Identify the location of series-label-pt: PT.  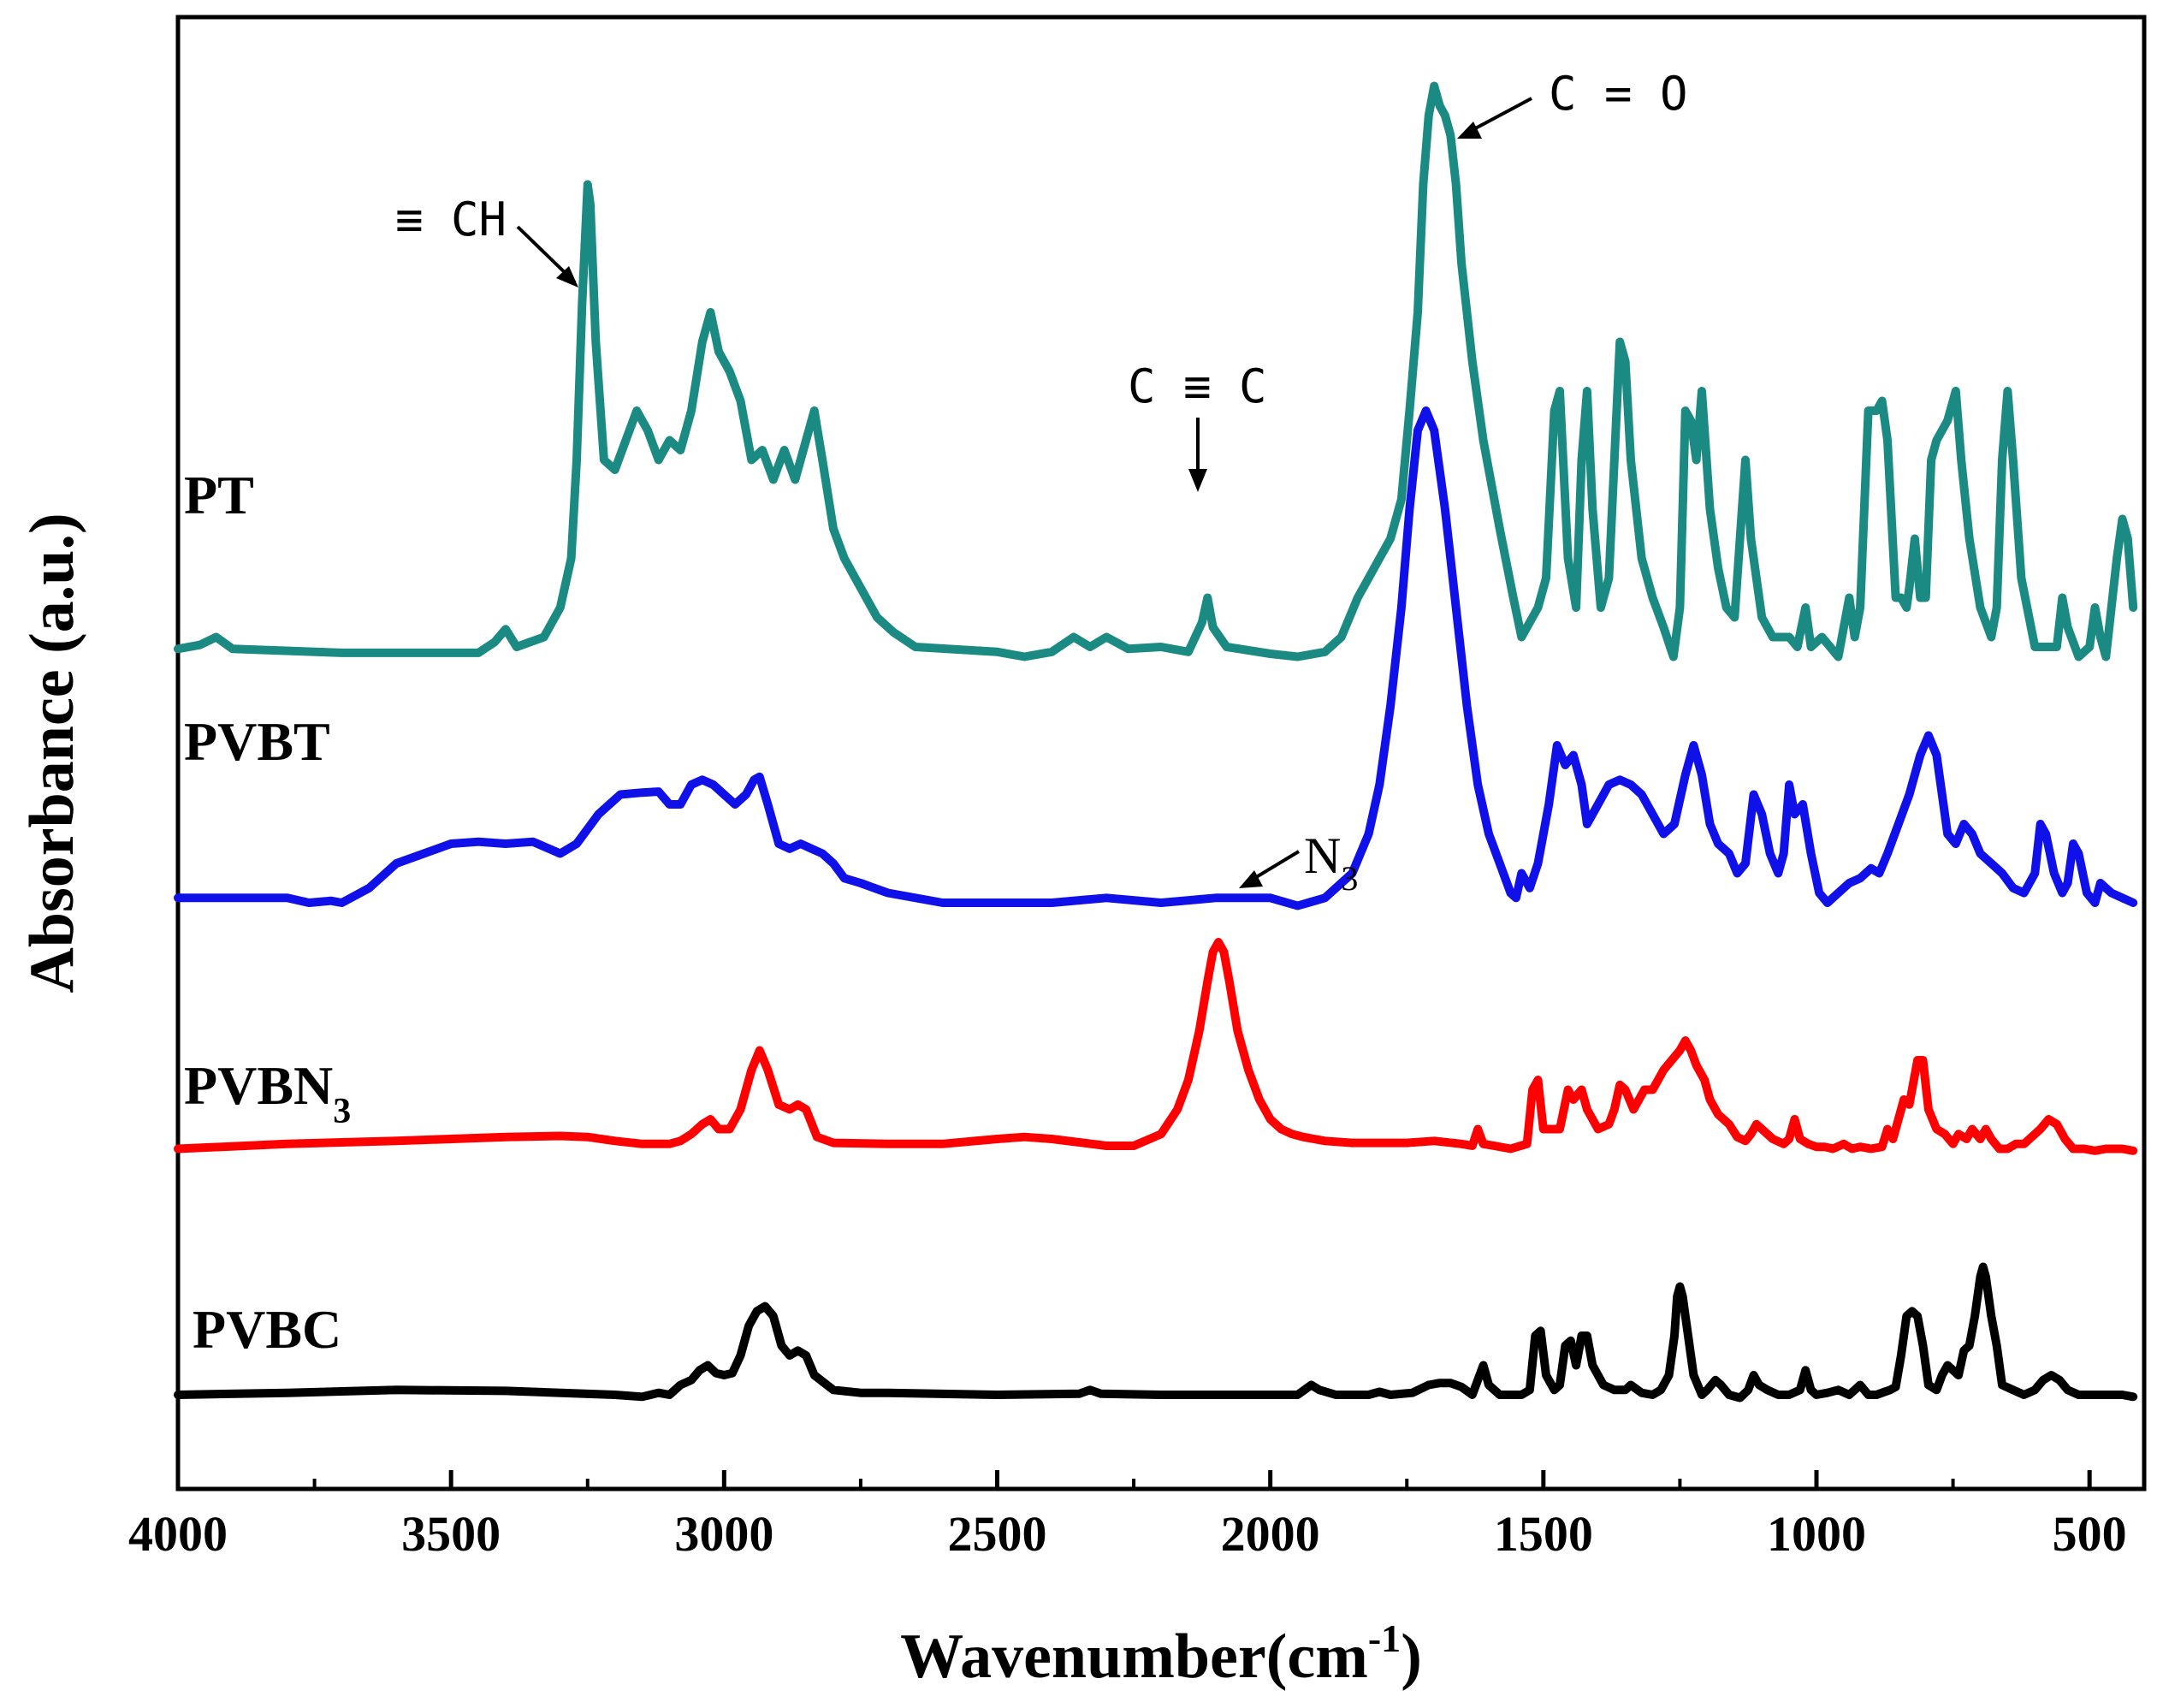
(219, 495).